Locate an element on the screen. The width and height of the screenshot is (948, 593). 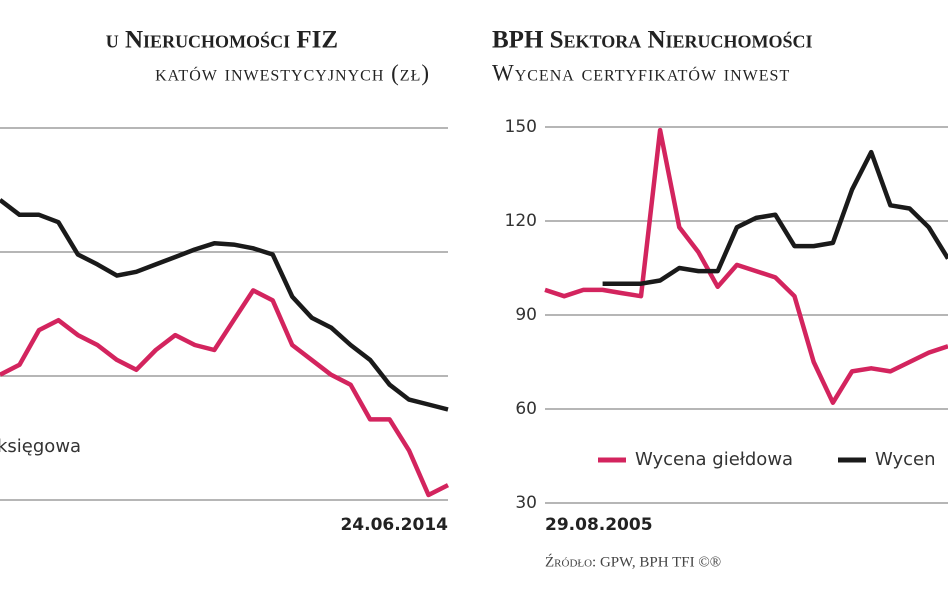
chart-title: u Nieruchomości FIZ is located at coordinates (222, 40).